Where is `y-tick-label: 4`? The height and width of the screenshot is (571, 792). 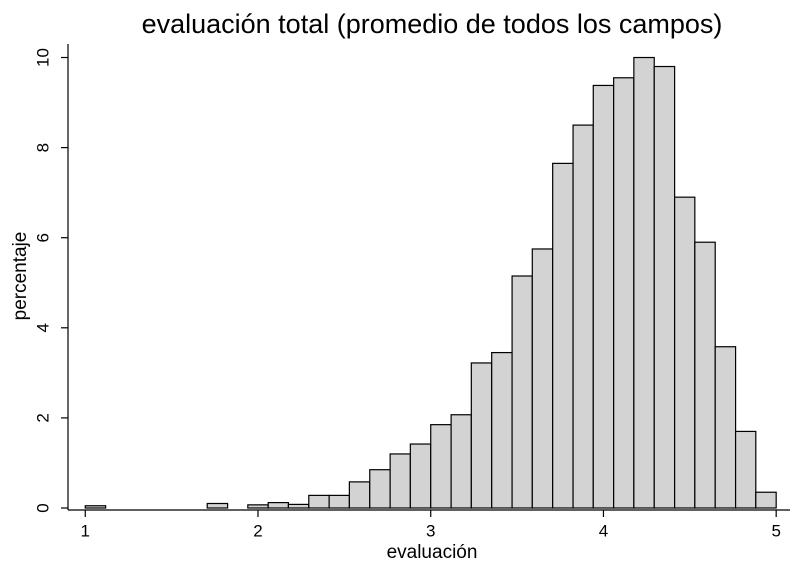
y-tick-label: 4 is located at coordinates (42, 327).